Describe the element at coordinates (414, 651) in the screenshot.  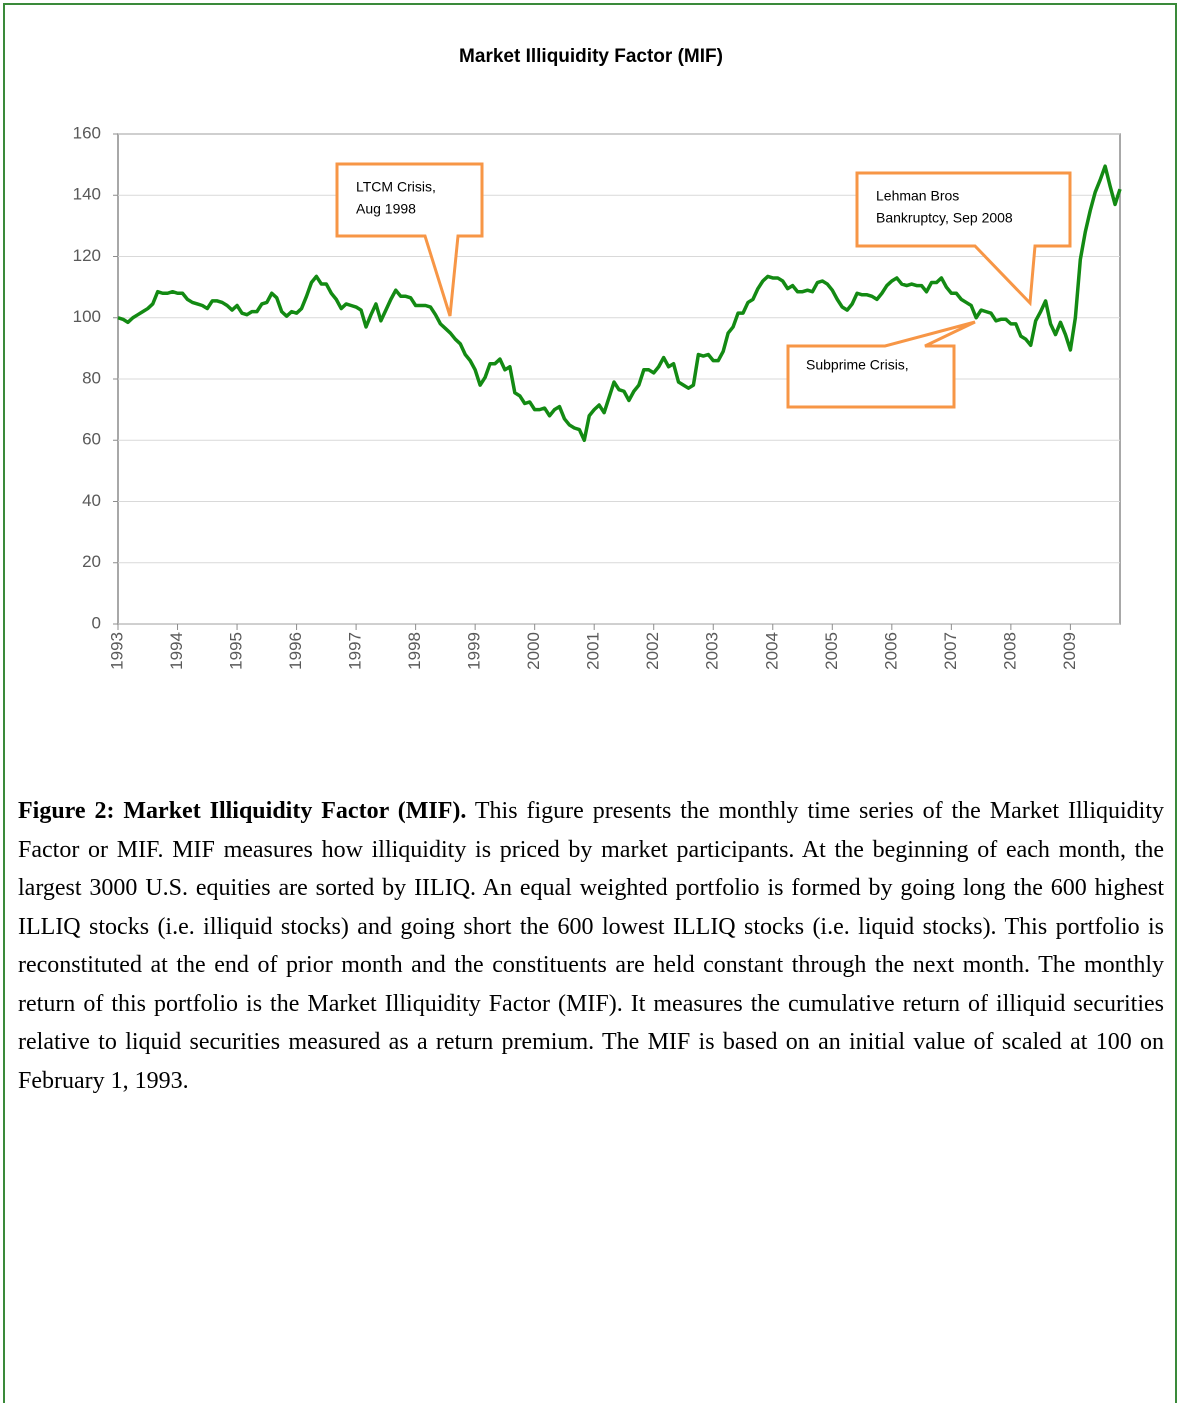
I see `x-tick-label: 1998` at that location.